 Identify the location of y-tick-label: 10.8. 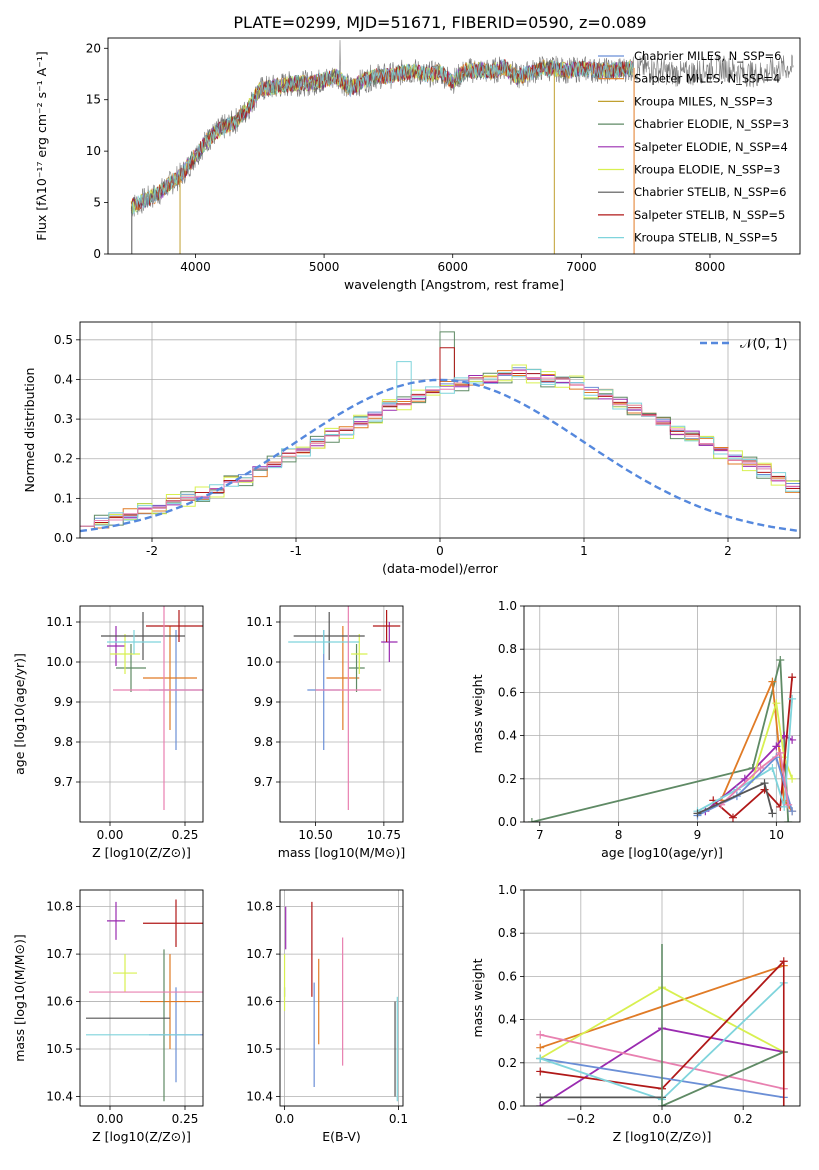
(259, 907).